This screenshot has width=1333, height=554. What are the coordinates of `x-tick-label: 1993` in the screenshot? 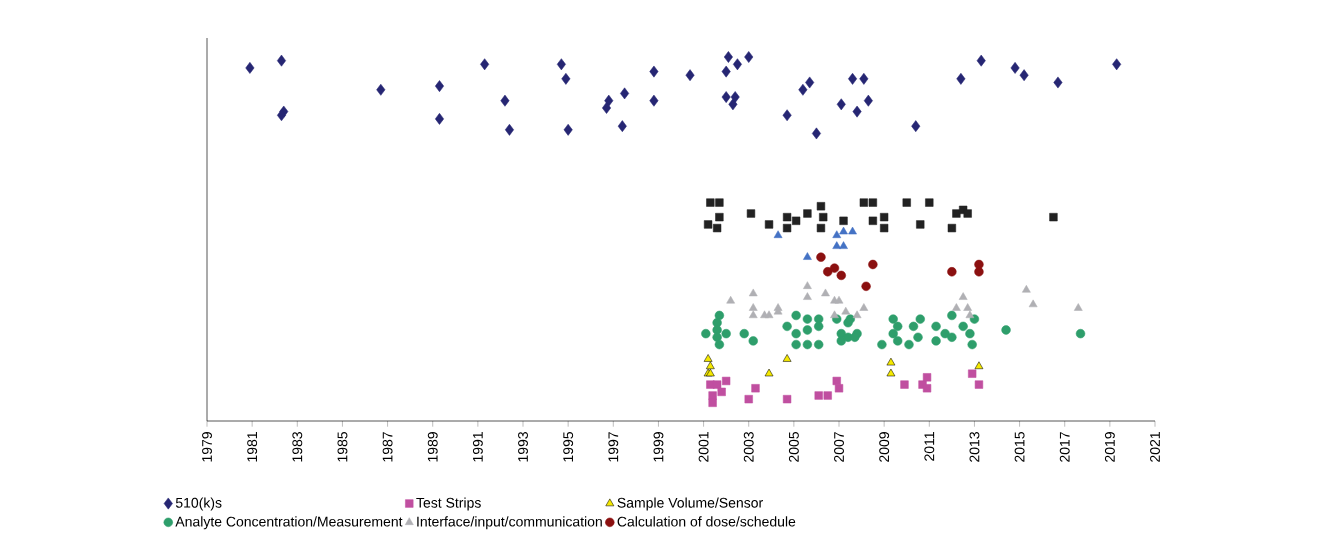 It's located at (523, 447).